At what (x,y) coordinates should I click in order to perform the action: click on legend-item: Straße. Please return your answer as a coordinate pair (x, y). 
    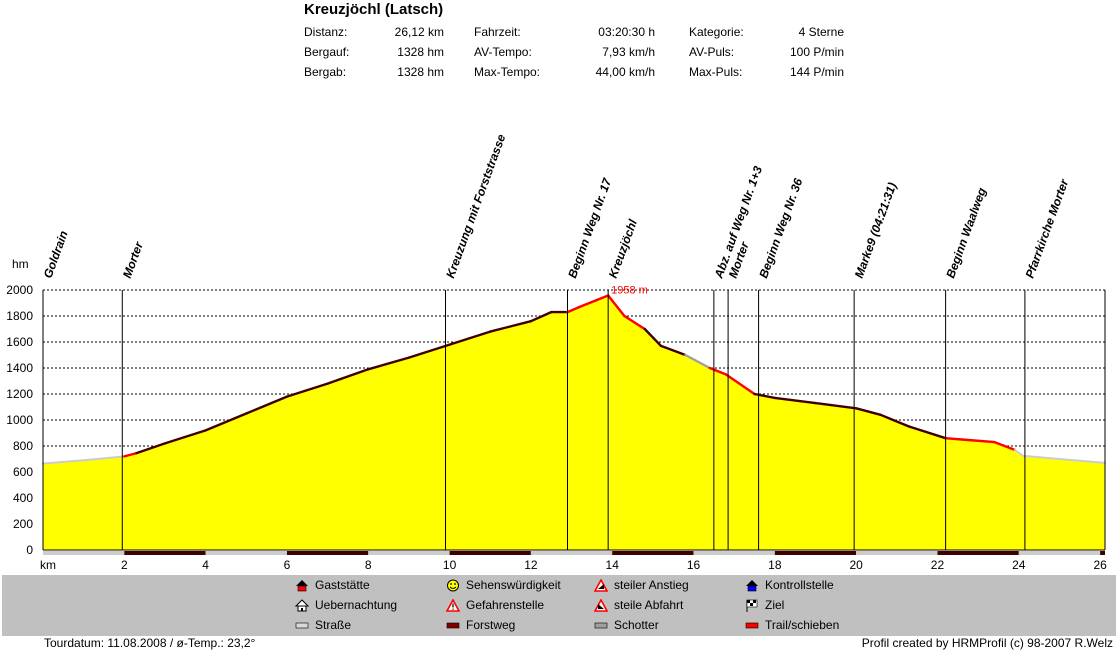
    Looking at the image, I should click on (323, 625).